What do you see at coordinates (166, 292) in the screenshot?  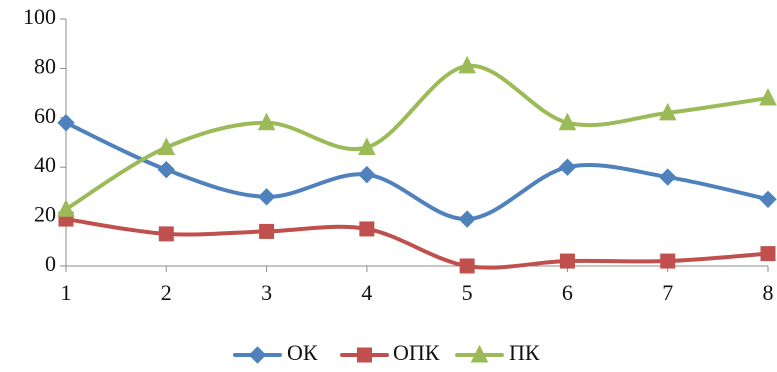 I see `x-tick-label: 2` at bounding box center [166, 292].